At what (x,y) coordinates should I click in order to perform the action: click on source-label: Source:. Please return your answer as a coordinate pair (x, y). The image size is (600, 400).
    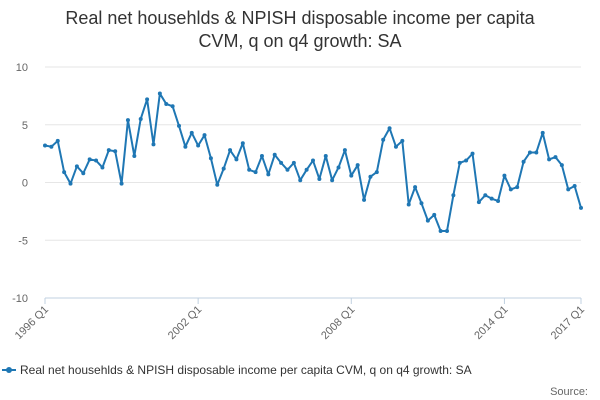
    Looking at the image, I should click on (569, 392).